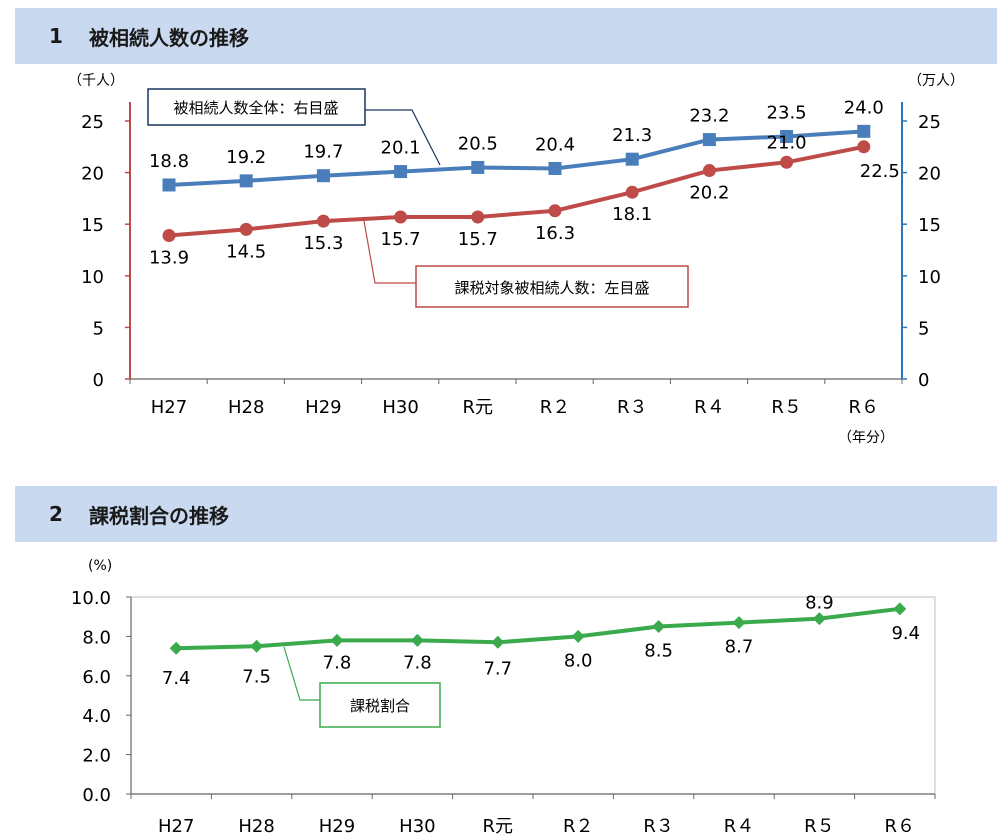 The height and width of the screenshot is (834, 1000). What do you see at coordinates (96, 795) in the screenshot?
I see `y-tick-label: 0.0` at bounding box center [96, 795].